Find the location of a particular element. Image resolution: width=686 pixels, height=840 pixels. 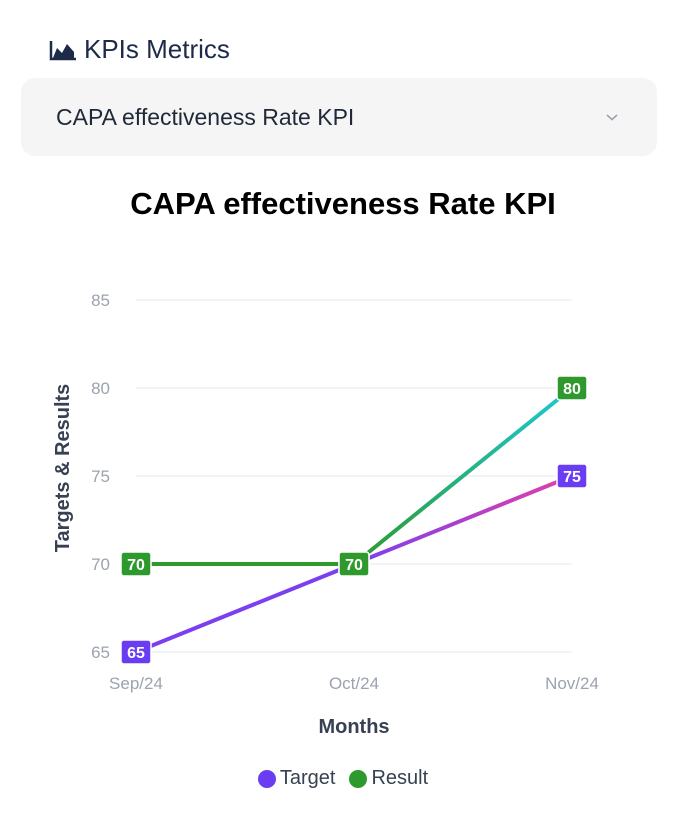

area-chart-icon is located at coordinates (63, 50).